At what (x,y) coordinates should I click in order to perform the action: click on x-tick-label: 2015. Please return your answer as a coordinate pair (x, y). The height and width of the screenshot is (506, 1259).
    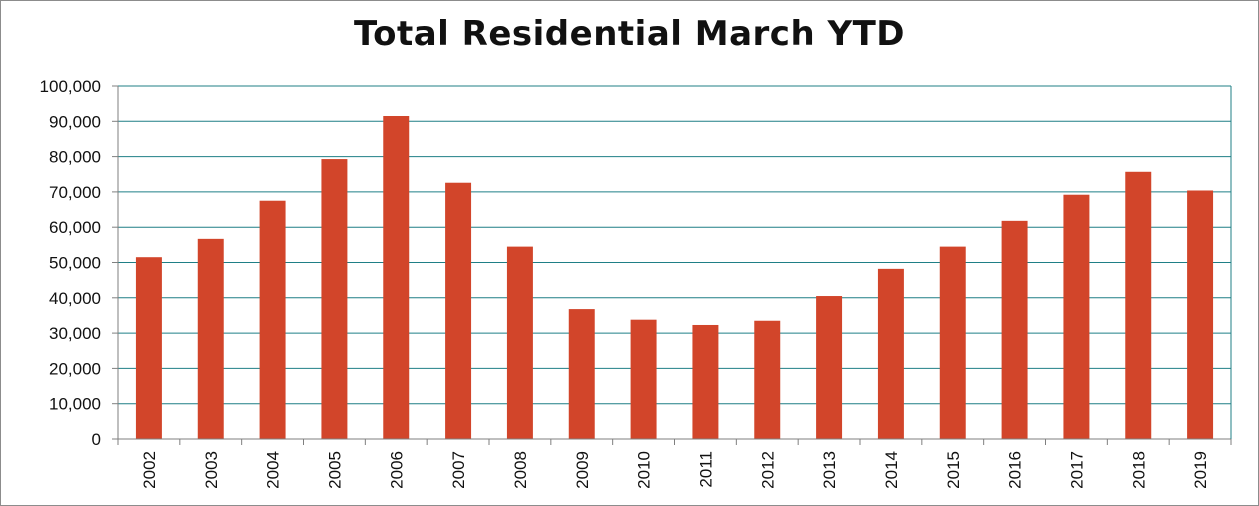
    Looking at the image, I should click on (953, 470).